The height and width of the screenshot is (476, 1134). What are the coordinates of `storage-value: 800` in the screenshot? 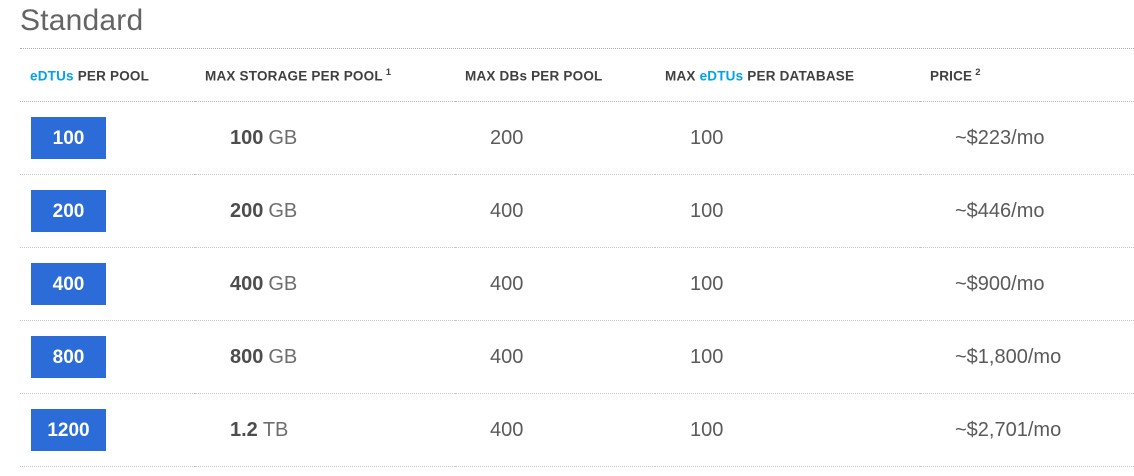 It's located at (247, 356).